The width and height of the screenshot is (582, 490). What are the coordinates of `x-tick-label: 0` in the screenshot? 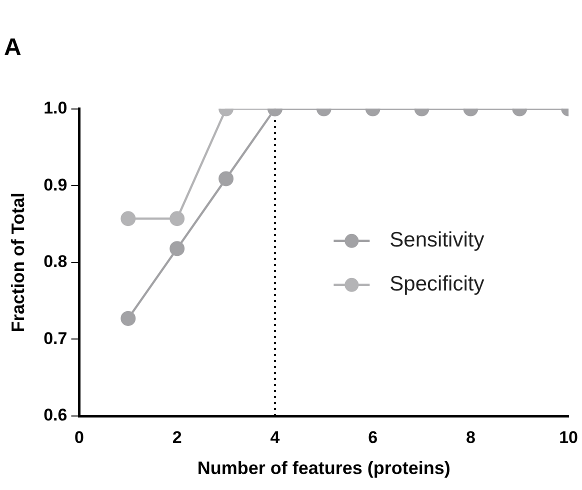 It's located at (79, 437).